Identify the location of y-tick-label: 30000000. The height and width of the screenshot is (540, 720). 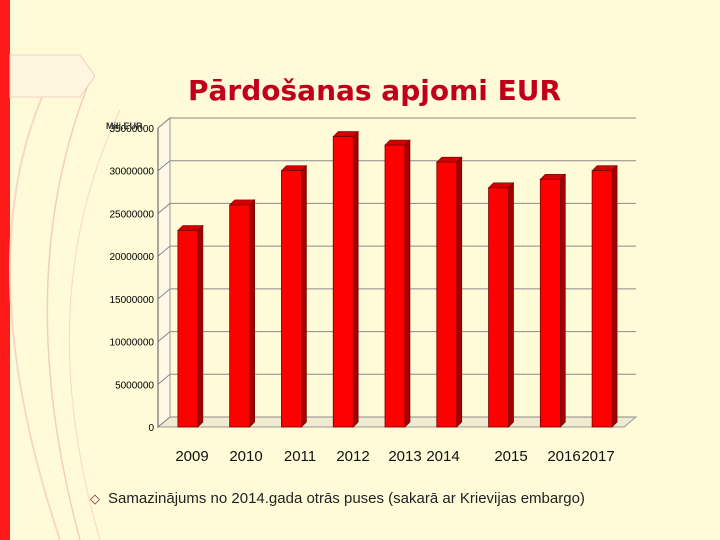
(132, 172).